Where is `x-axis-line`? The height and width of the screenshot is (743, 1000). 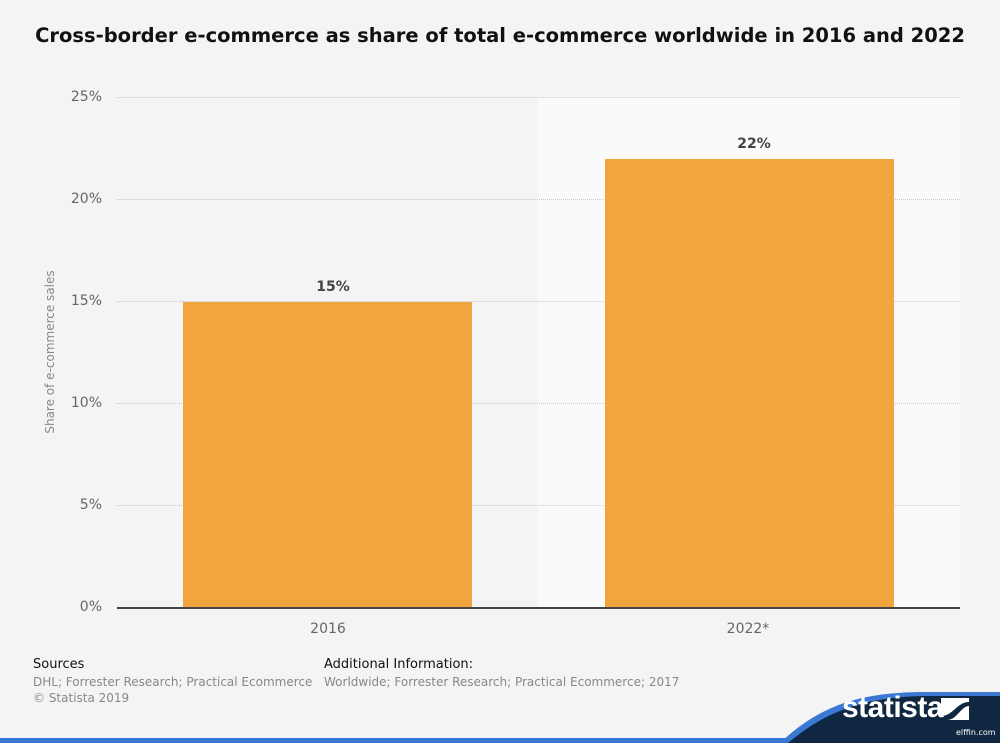
x-axis-line is located at coordinates (538, 608).